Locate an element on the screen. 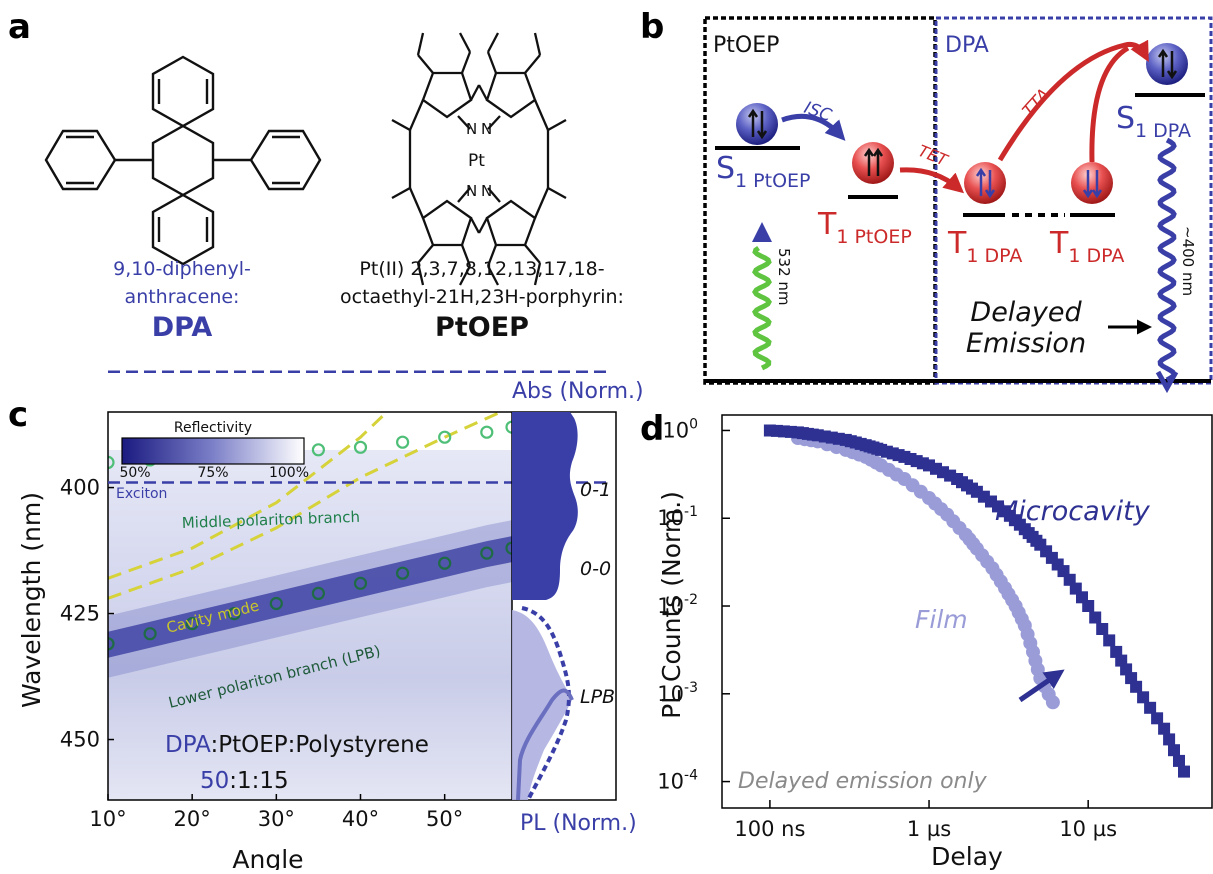  panel-d-ylabel: PL Counts (Norm.) is located at coordinates (671, 605).